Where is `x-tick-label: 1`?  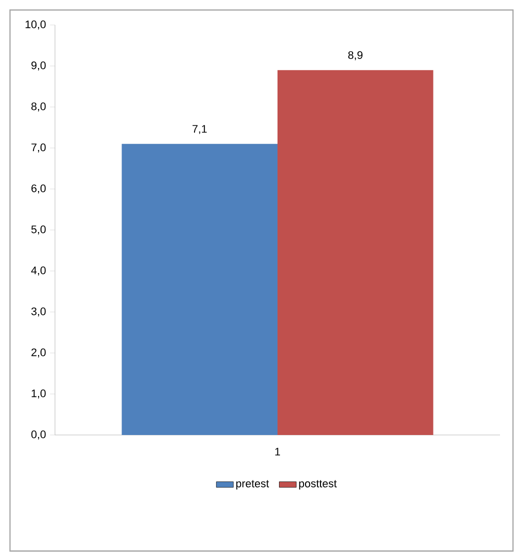 x-tick-label: 1 is located at coordinates (277, 452).